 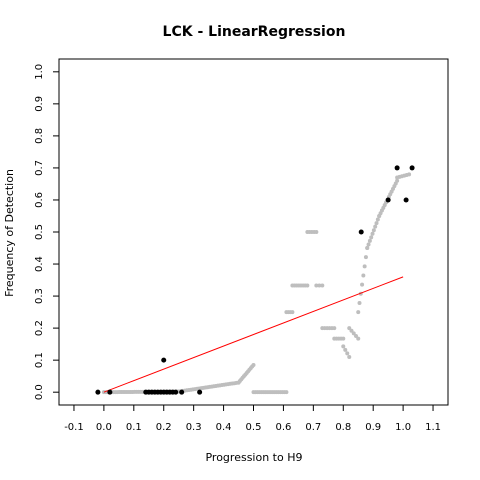 What do you see at coordinates (74, 427) in the screenshot?
I see `x-tick-label: -0.1` at bounding box center [74, 427].